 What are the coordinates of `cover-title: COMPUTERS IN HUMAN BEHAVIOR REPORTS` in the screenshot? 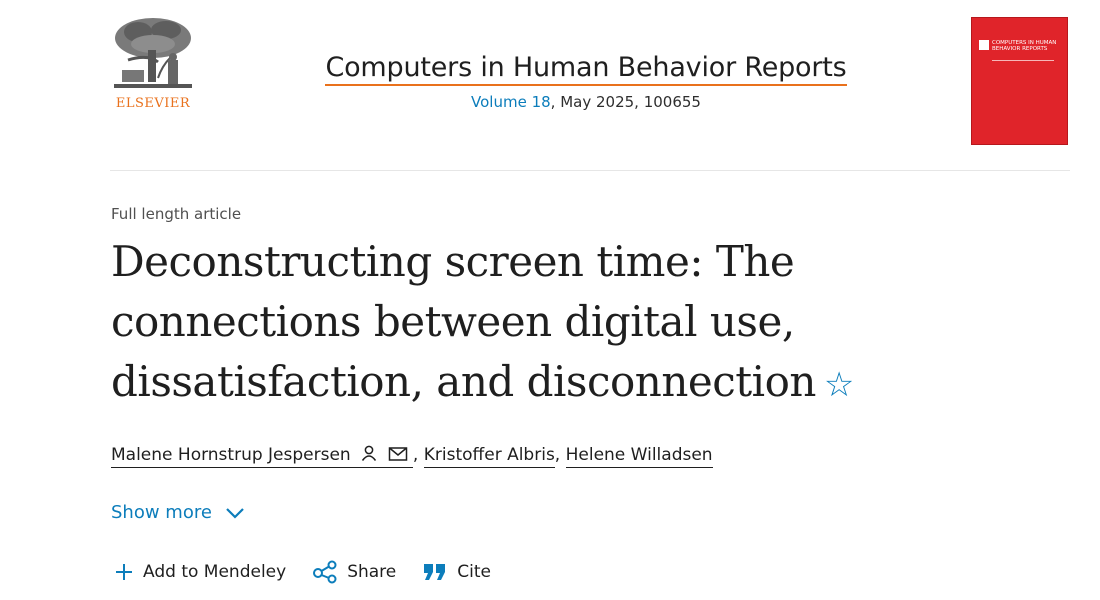 It's located at (1024, 46).